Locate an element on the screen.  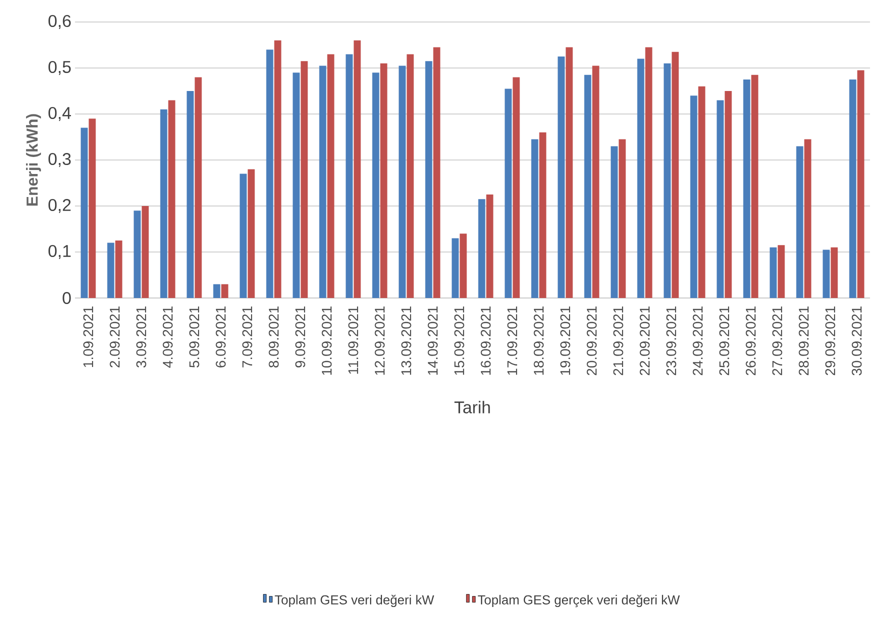
x-tick-label: 30.09.2021 is located at coordinates (857, 341).